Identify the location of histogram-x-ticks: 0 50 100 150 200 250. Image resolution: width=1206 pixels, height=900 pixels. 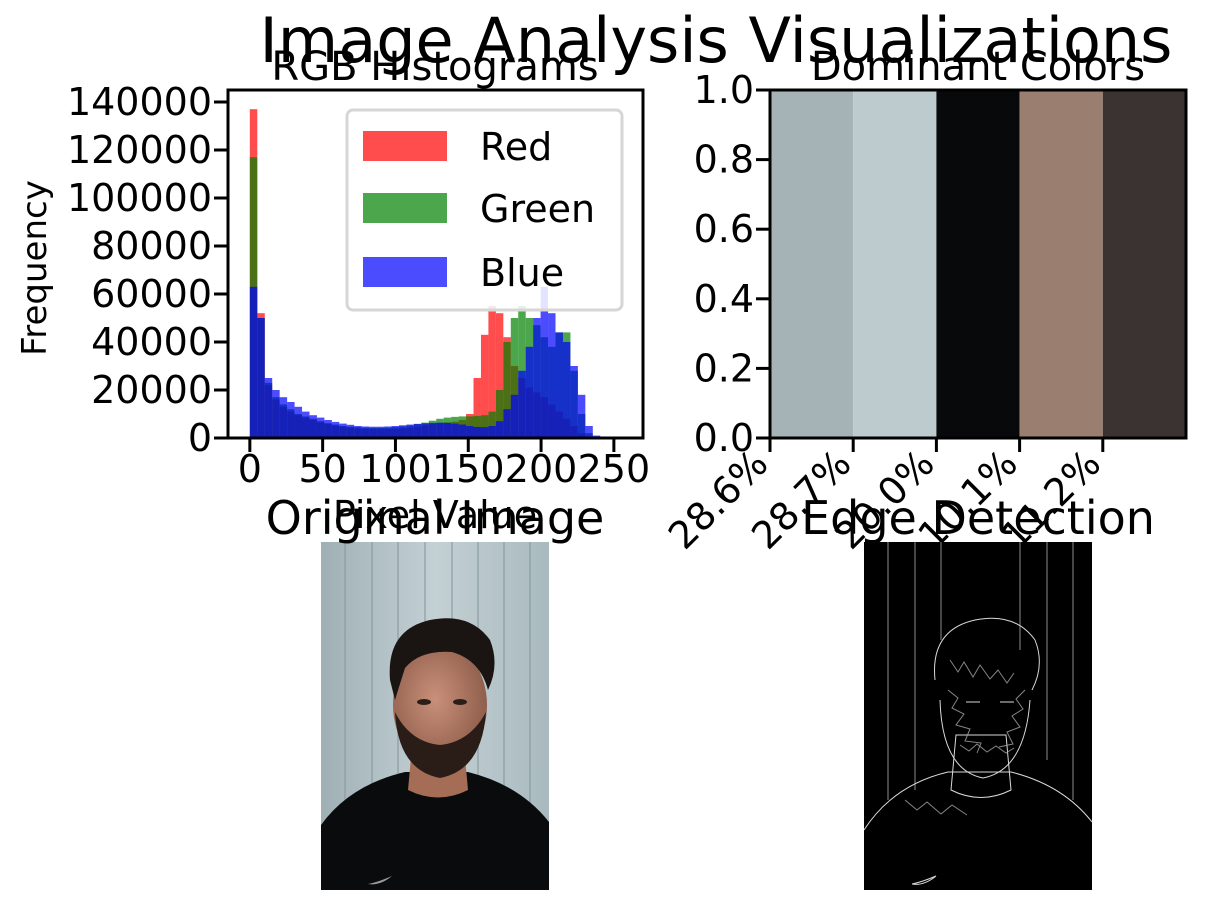
(444, 464).